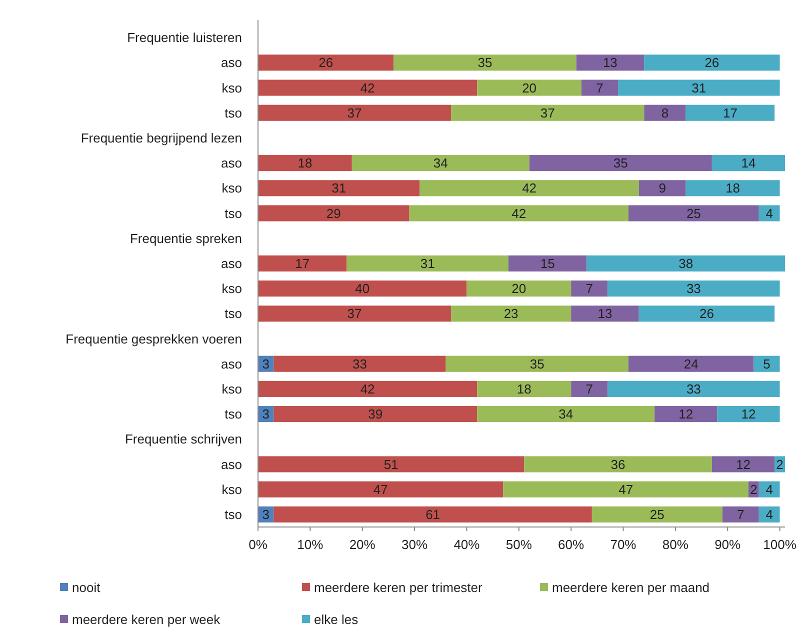 The image size is (806, 631). I want to click on y-tick-label: Frequentie spreken, so click(186, 238).